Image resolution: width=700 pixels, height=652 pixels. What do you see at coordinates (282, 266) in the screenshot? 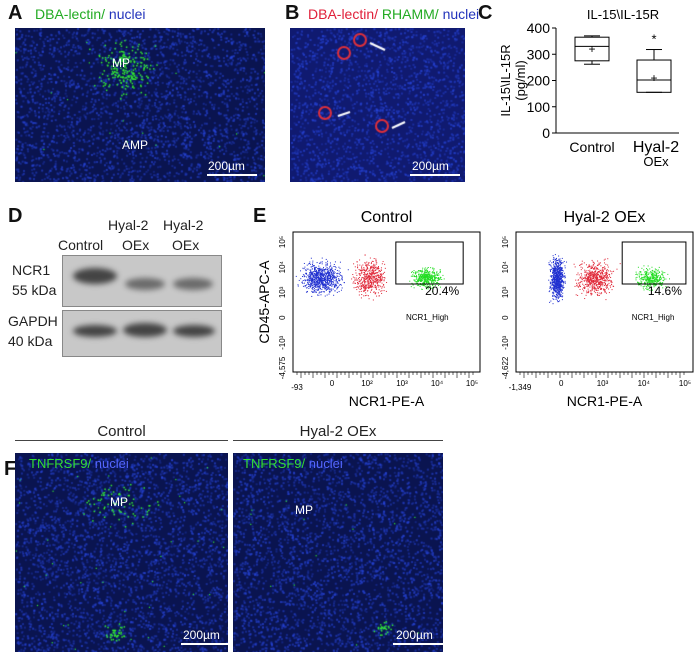
I see `y-tick-label: 10⁴` at bounding box center [282, 266].